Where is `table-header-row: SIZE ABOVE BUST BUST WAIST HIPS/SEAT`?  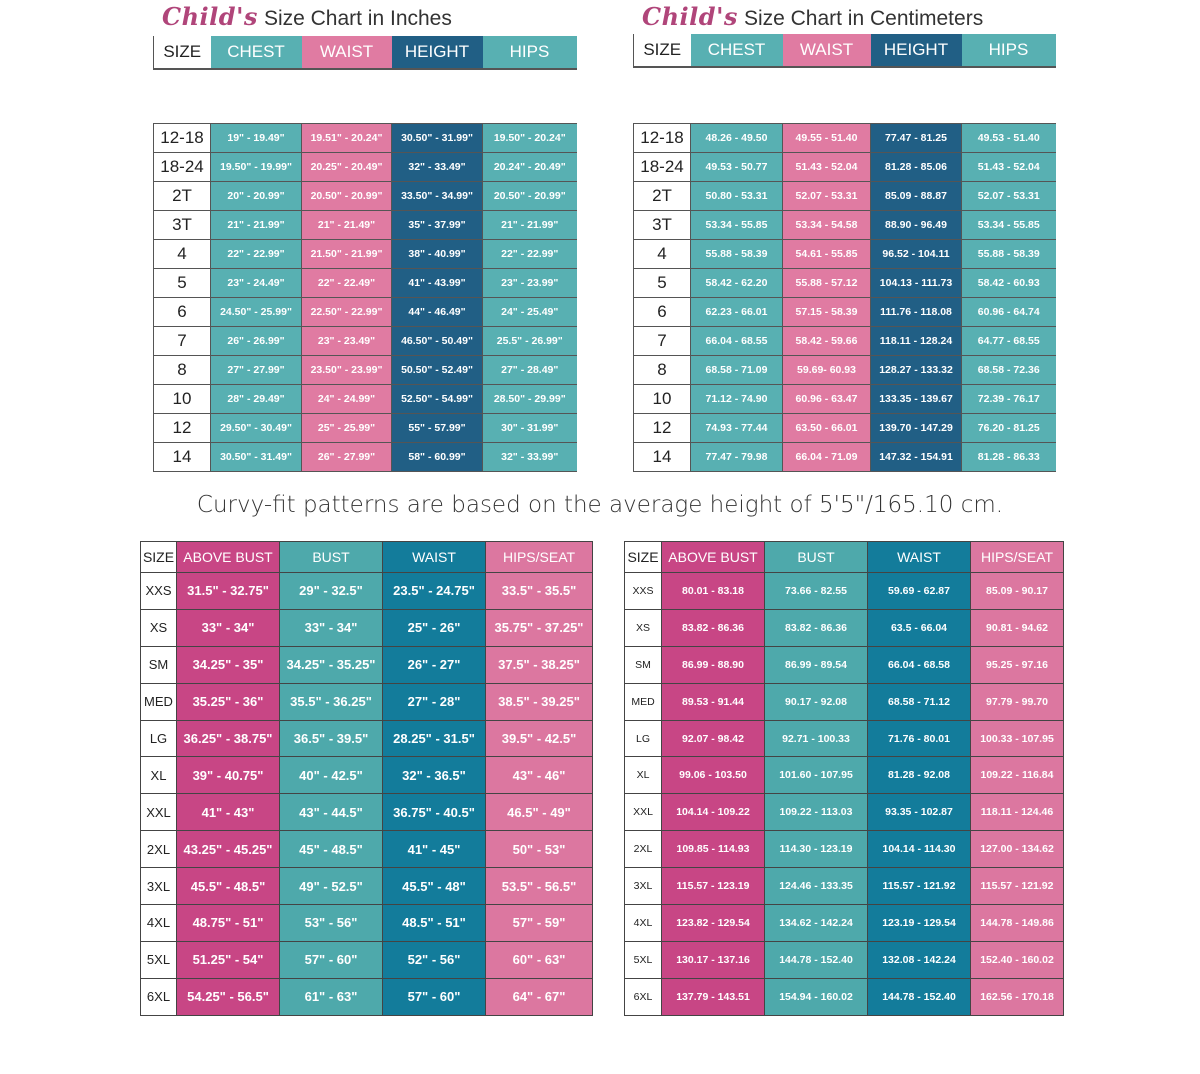
table-header-row: SIZE ABOVE BUST BUST WAIST HIPS/SEAT is located at coordinates (844, 557).